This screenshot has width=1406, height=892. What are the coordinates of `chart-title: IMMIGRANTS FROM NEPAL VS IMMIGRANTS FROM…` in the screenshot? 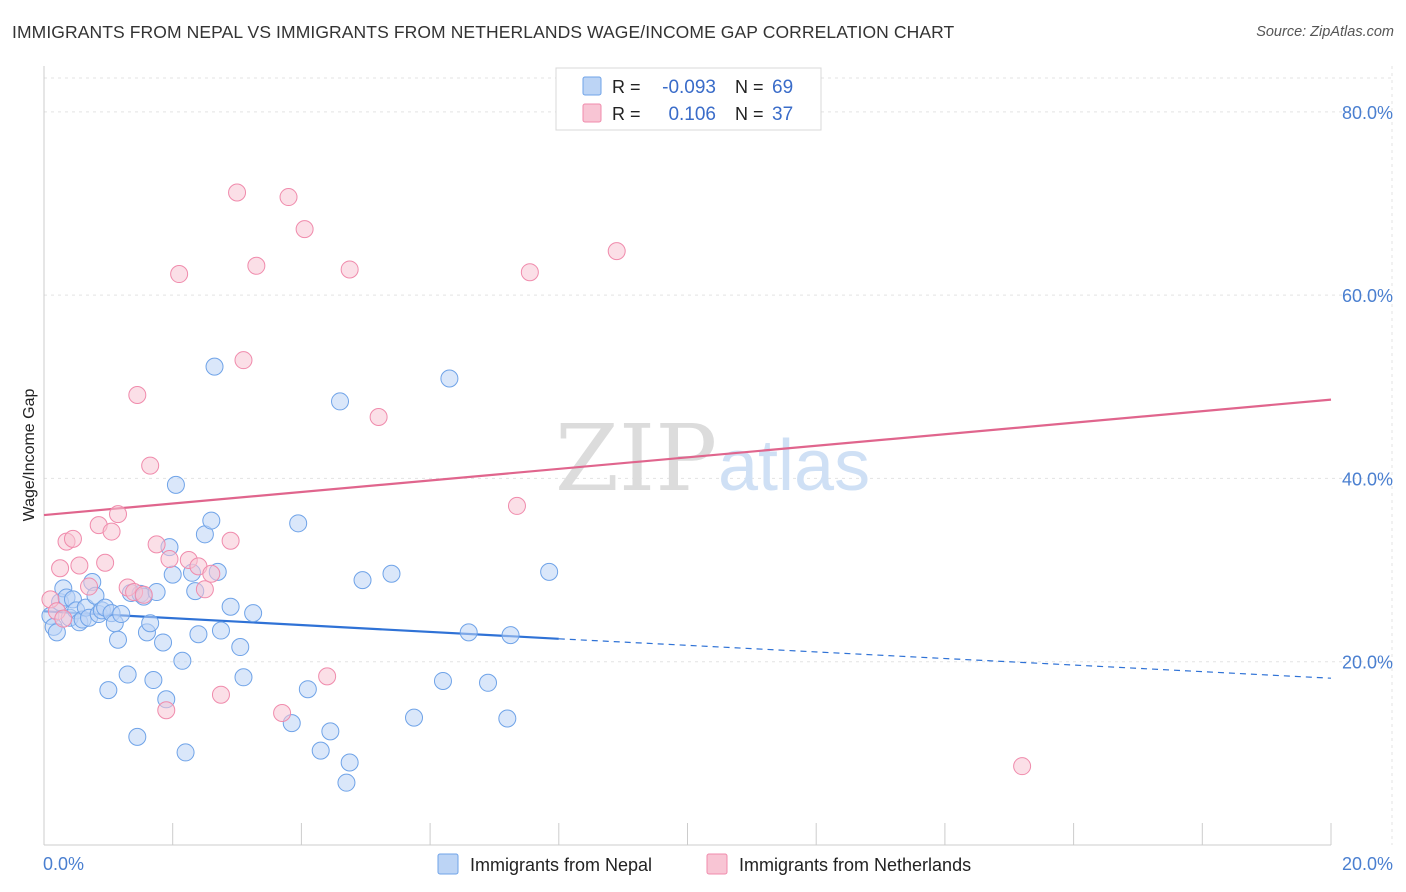 It's located at (483, 32).